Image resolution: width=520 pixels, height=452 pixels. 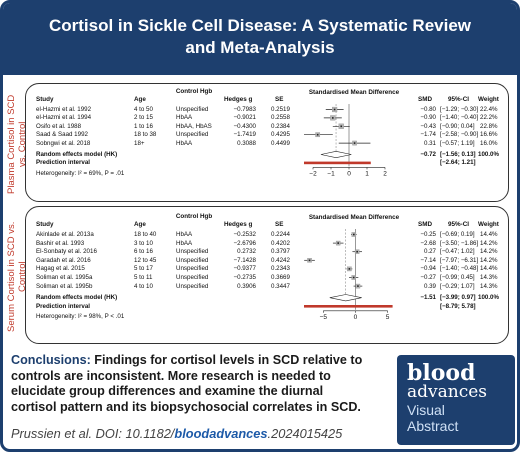 I want to click on table-row-study: Hagag et al. 2015, so click(x=60, y=269).